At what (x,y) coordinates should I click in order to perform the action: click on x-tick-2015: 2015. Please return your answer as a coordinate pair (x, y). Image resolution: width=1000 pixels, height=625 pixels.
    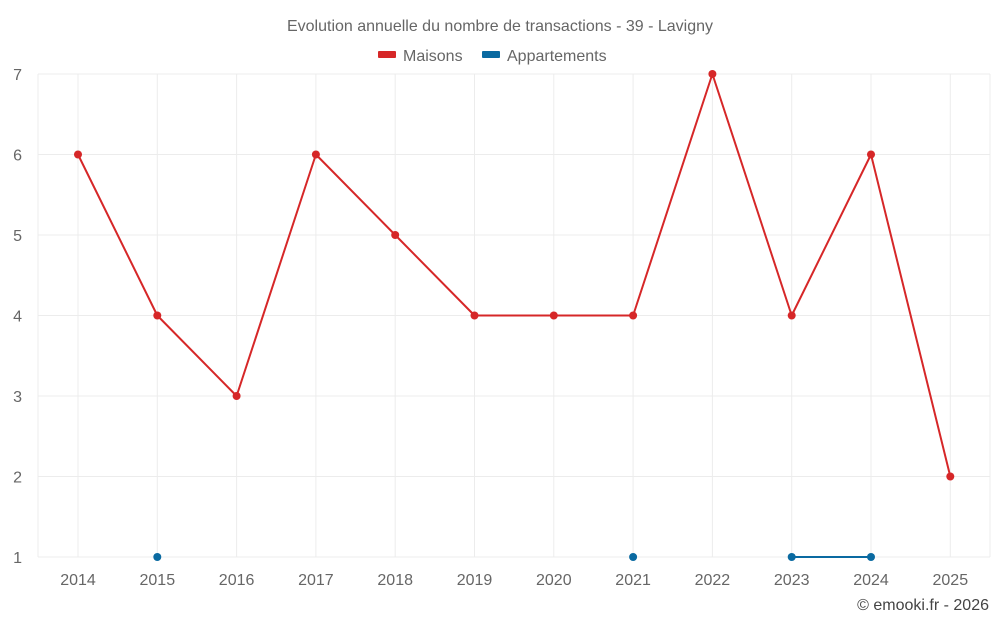
    Looking at the image, I should click on (158, 580).